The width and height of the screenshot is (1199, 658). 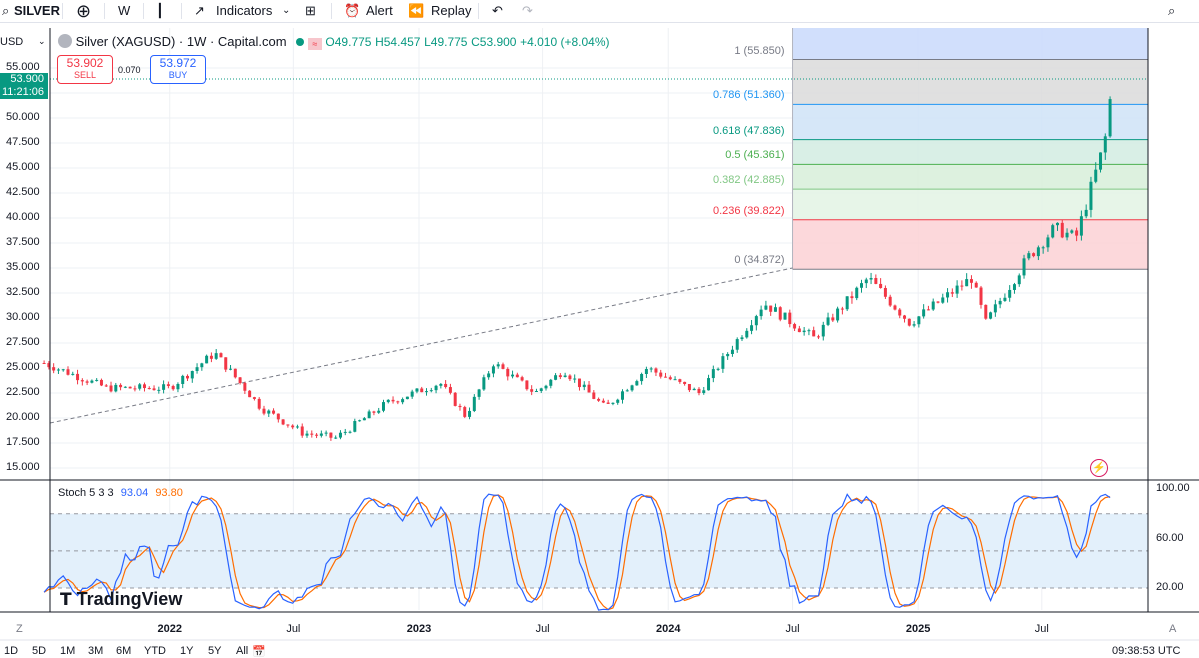 I want to click on alert-button: Alert, so click(x=379, y=10).